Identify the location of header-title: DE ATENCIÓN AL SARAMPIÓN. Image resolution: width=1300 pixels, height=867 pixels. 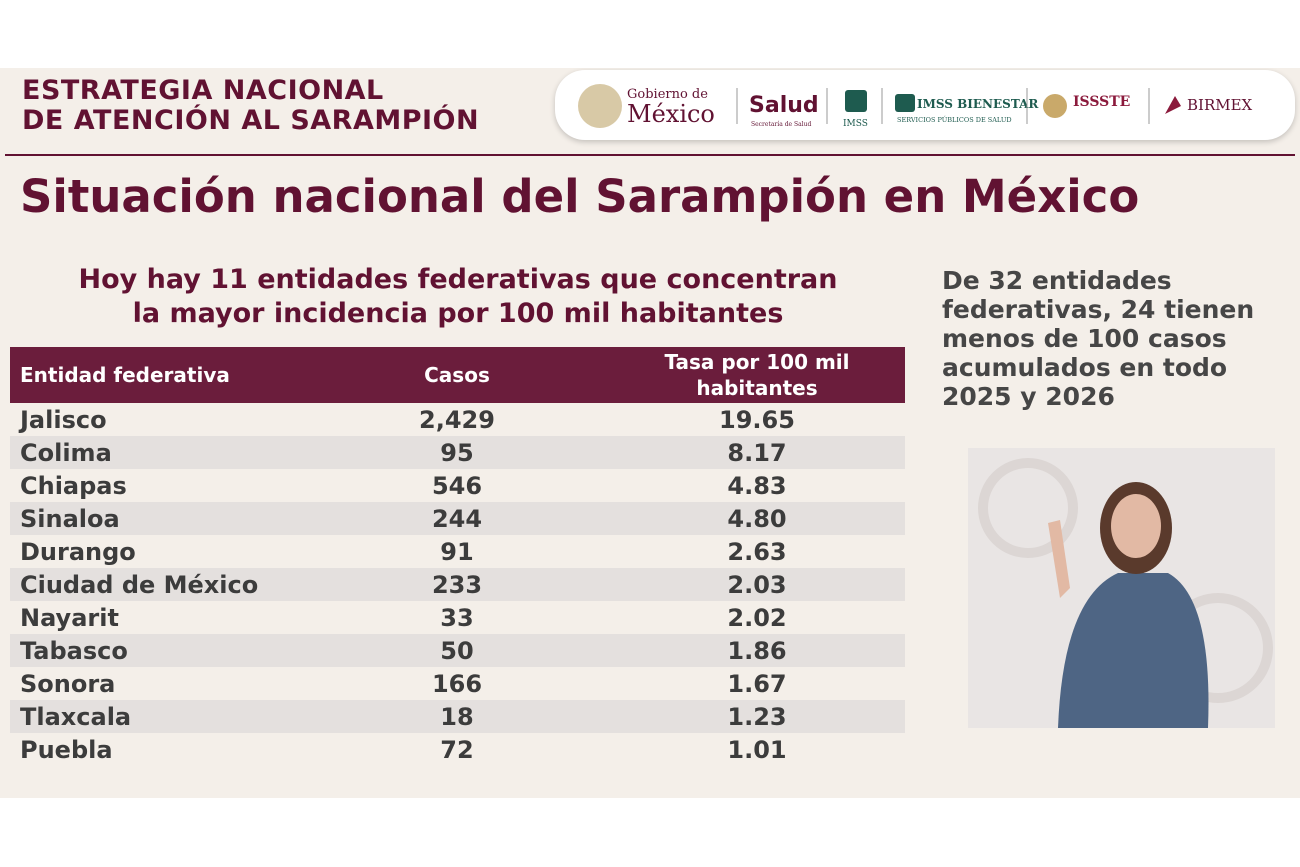
(251, 120).